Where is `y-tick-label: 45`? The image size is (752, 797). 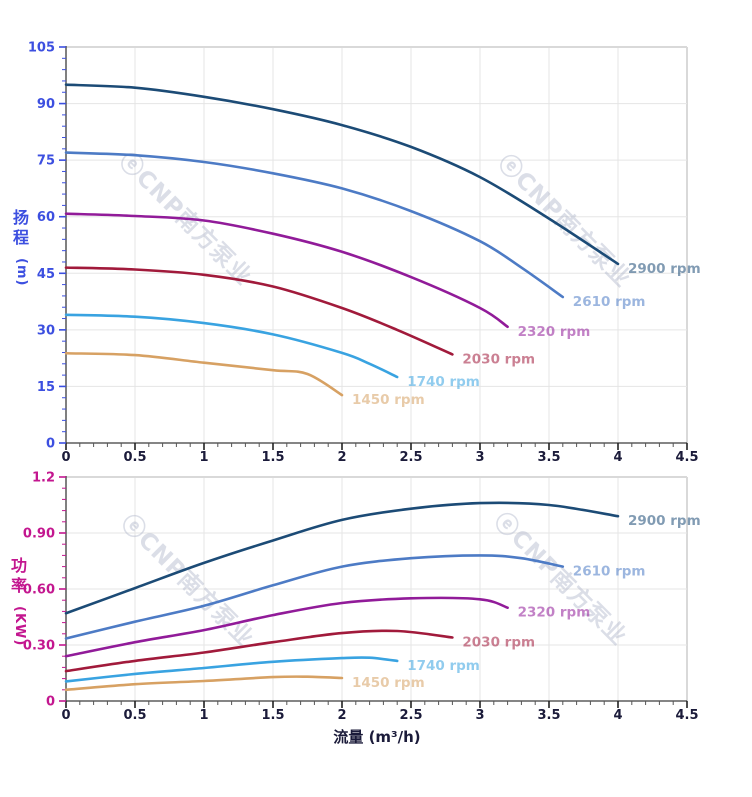 y-tick-label: 45 is located at coordinates (46, 274).